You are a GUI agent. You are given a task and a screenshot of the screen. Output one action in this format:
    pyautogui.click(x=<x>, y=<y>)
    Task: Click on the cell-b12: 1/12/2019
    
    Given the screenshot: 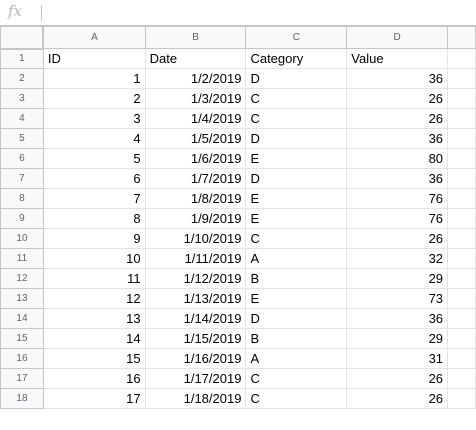 What is the action you would take?
    pyautogui.click(x=195, y=278)
    